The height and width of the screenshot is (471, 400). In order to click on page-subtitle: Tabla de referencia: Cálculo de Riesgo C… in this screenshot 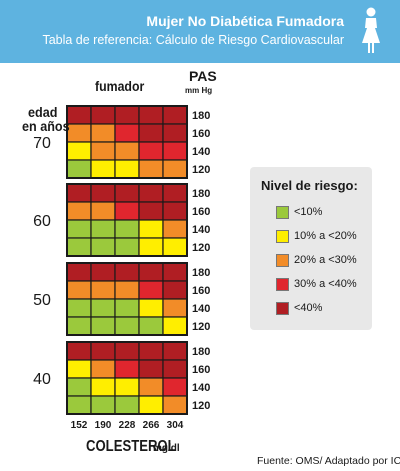, I will do `click(193, 40)`.